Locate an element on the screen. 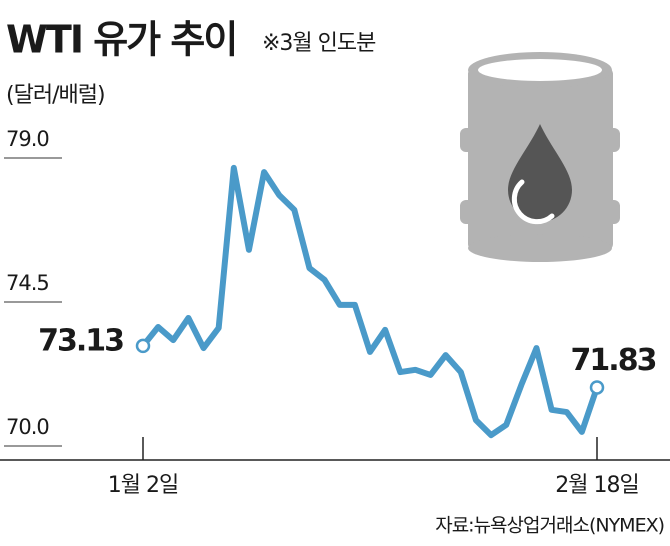 This screenshot has height=546, width=670. y-tick-label: 70.0 is located at coordinates (27, 427).